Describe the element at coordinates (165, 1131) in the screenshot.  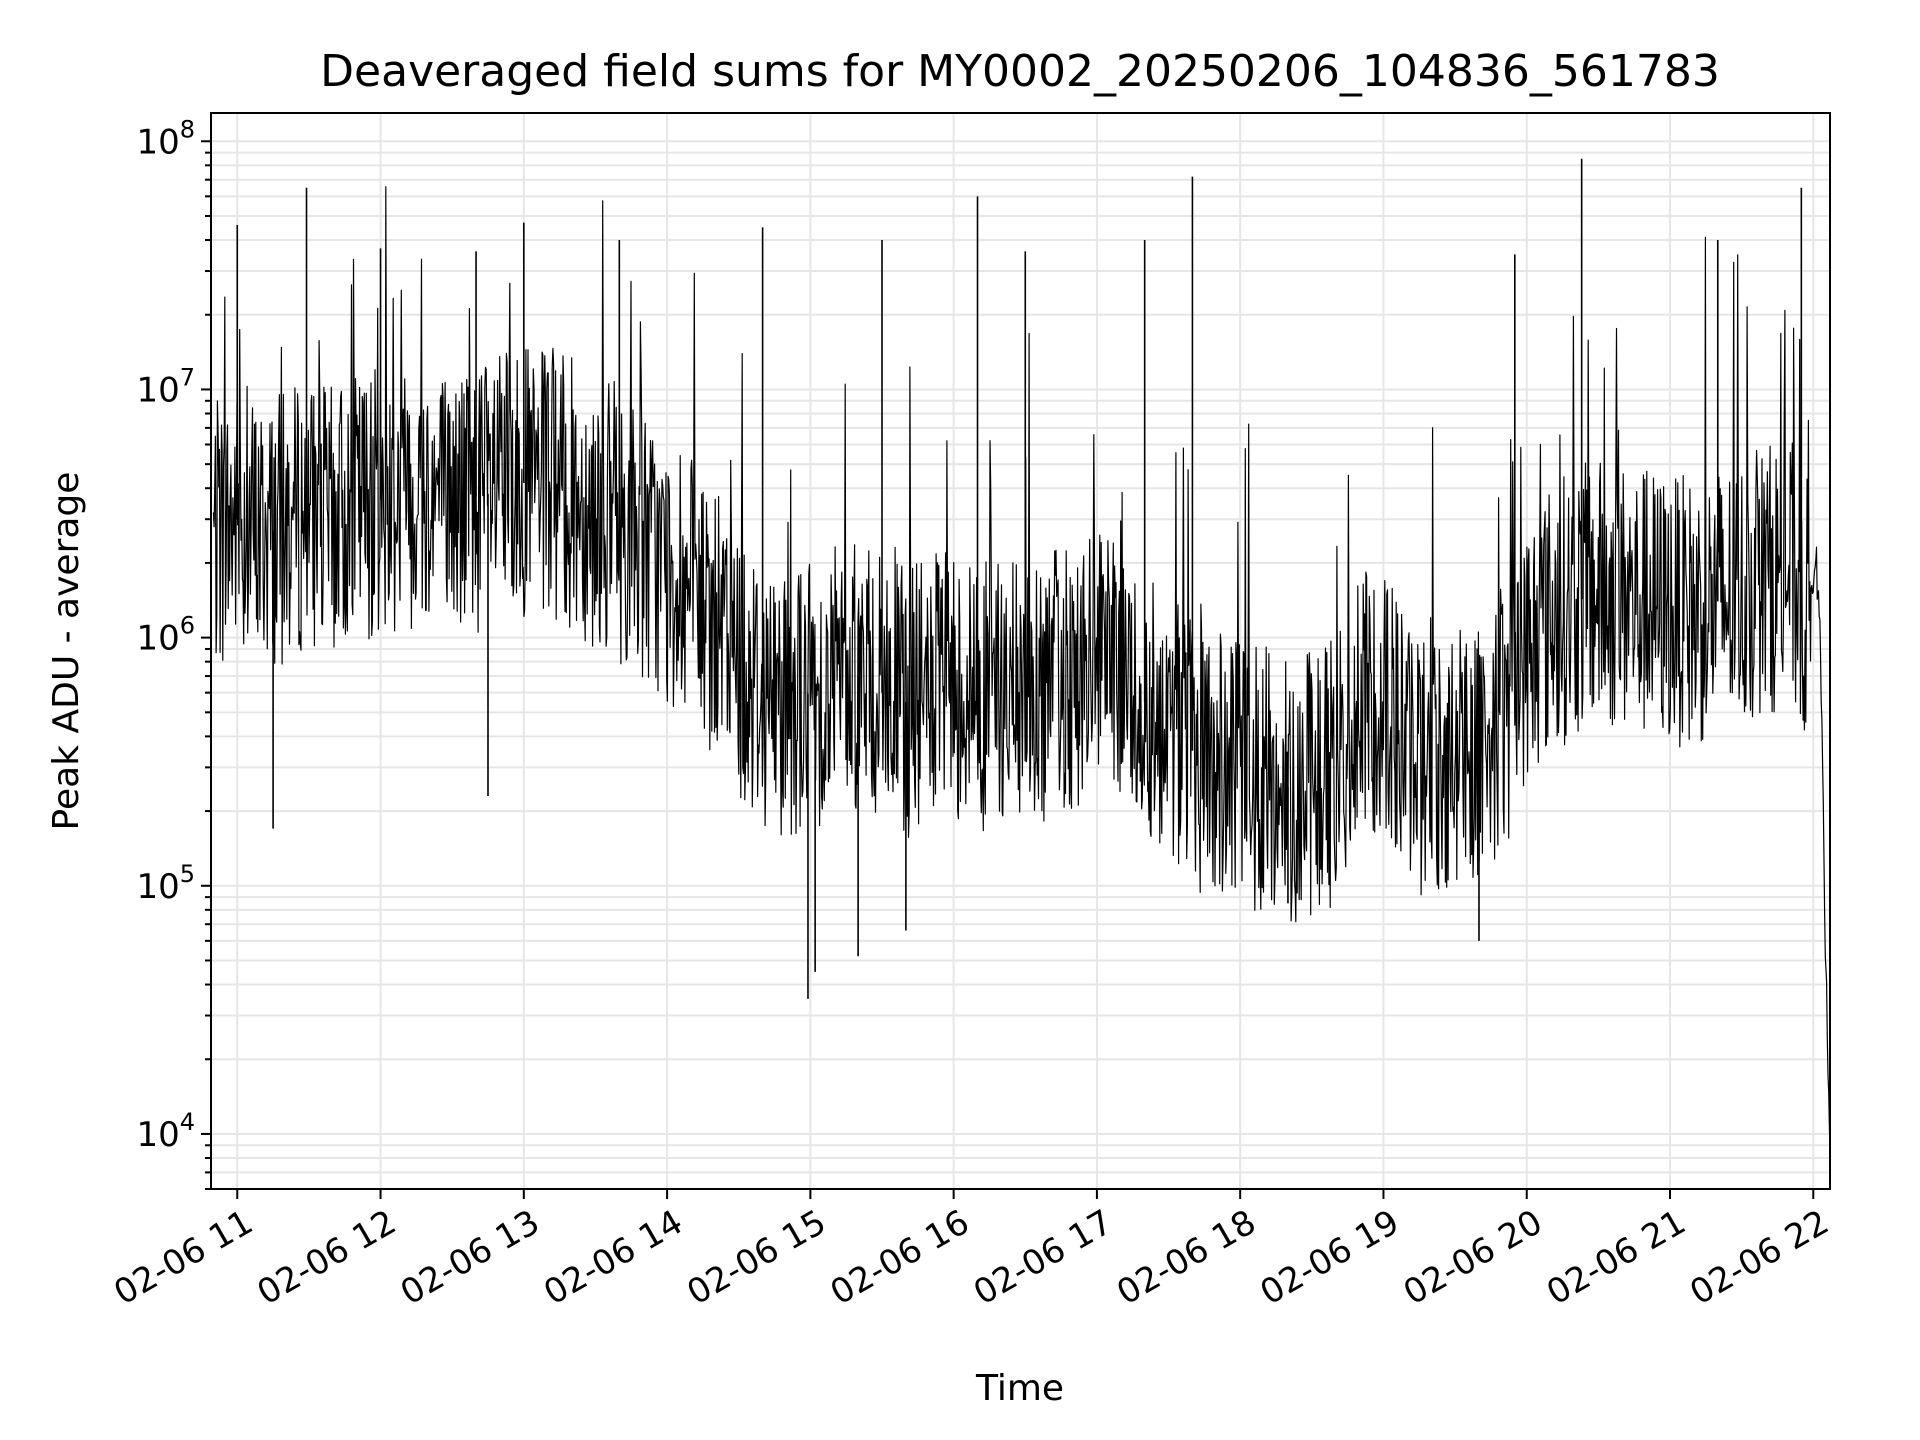
I see `y-tick-label: 10⁴` at that location.